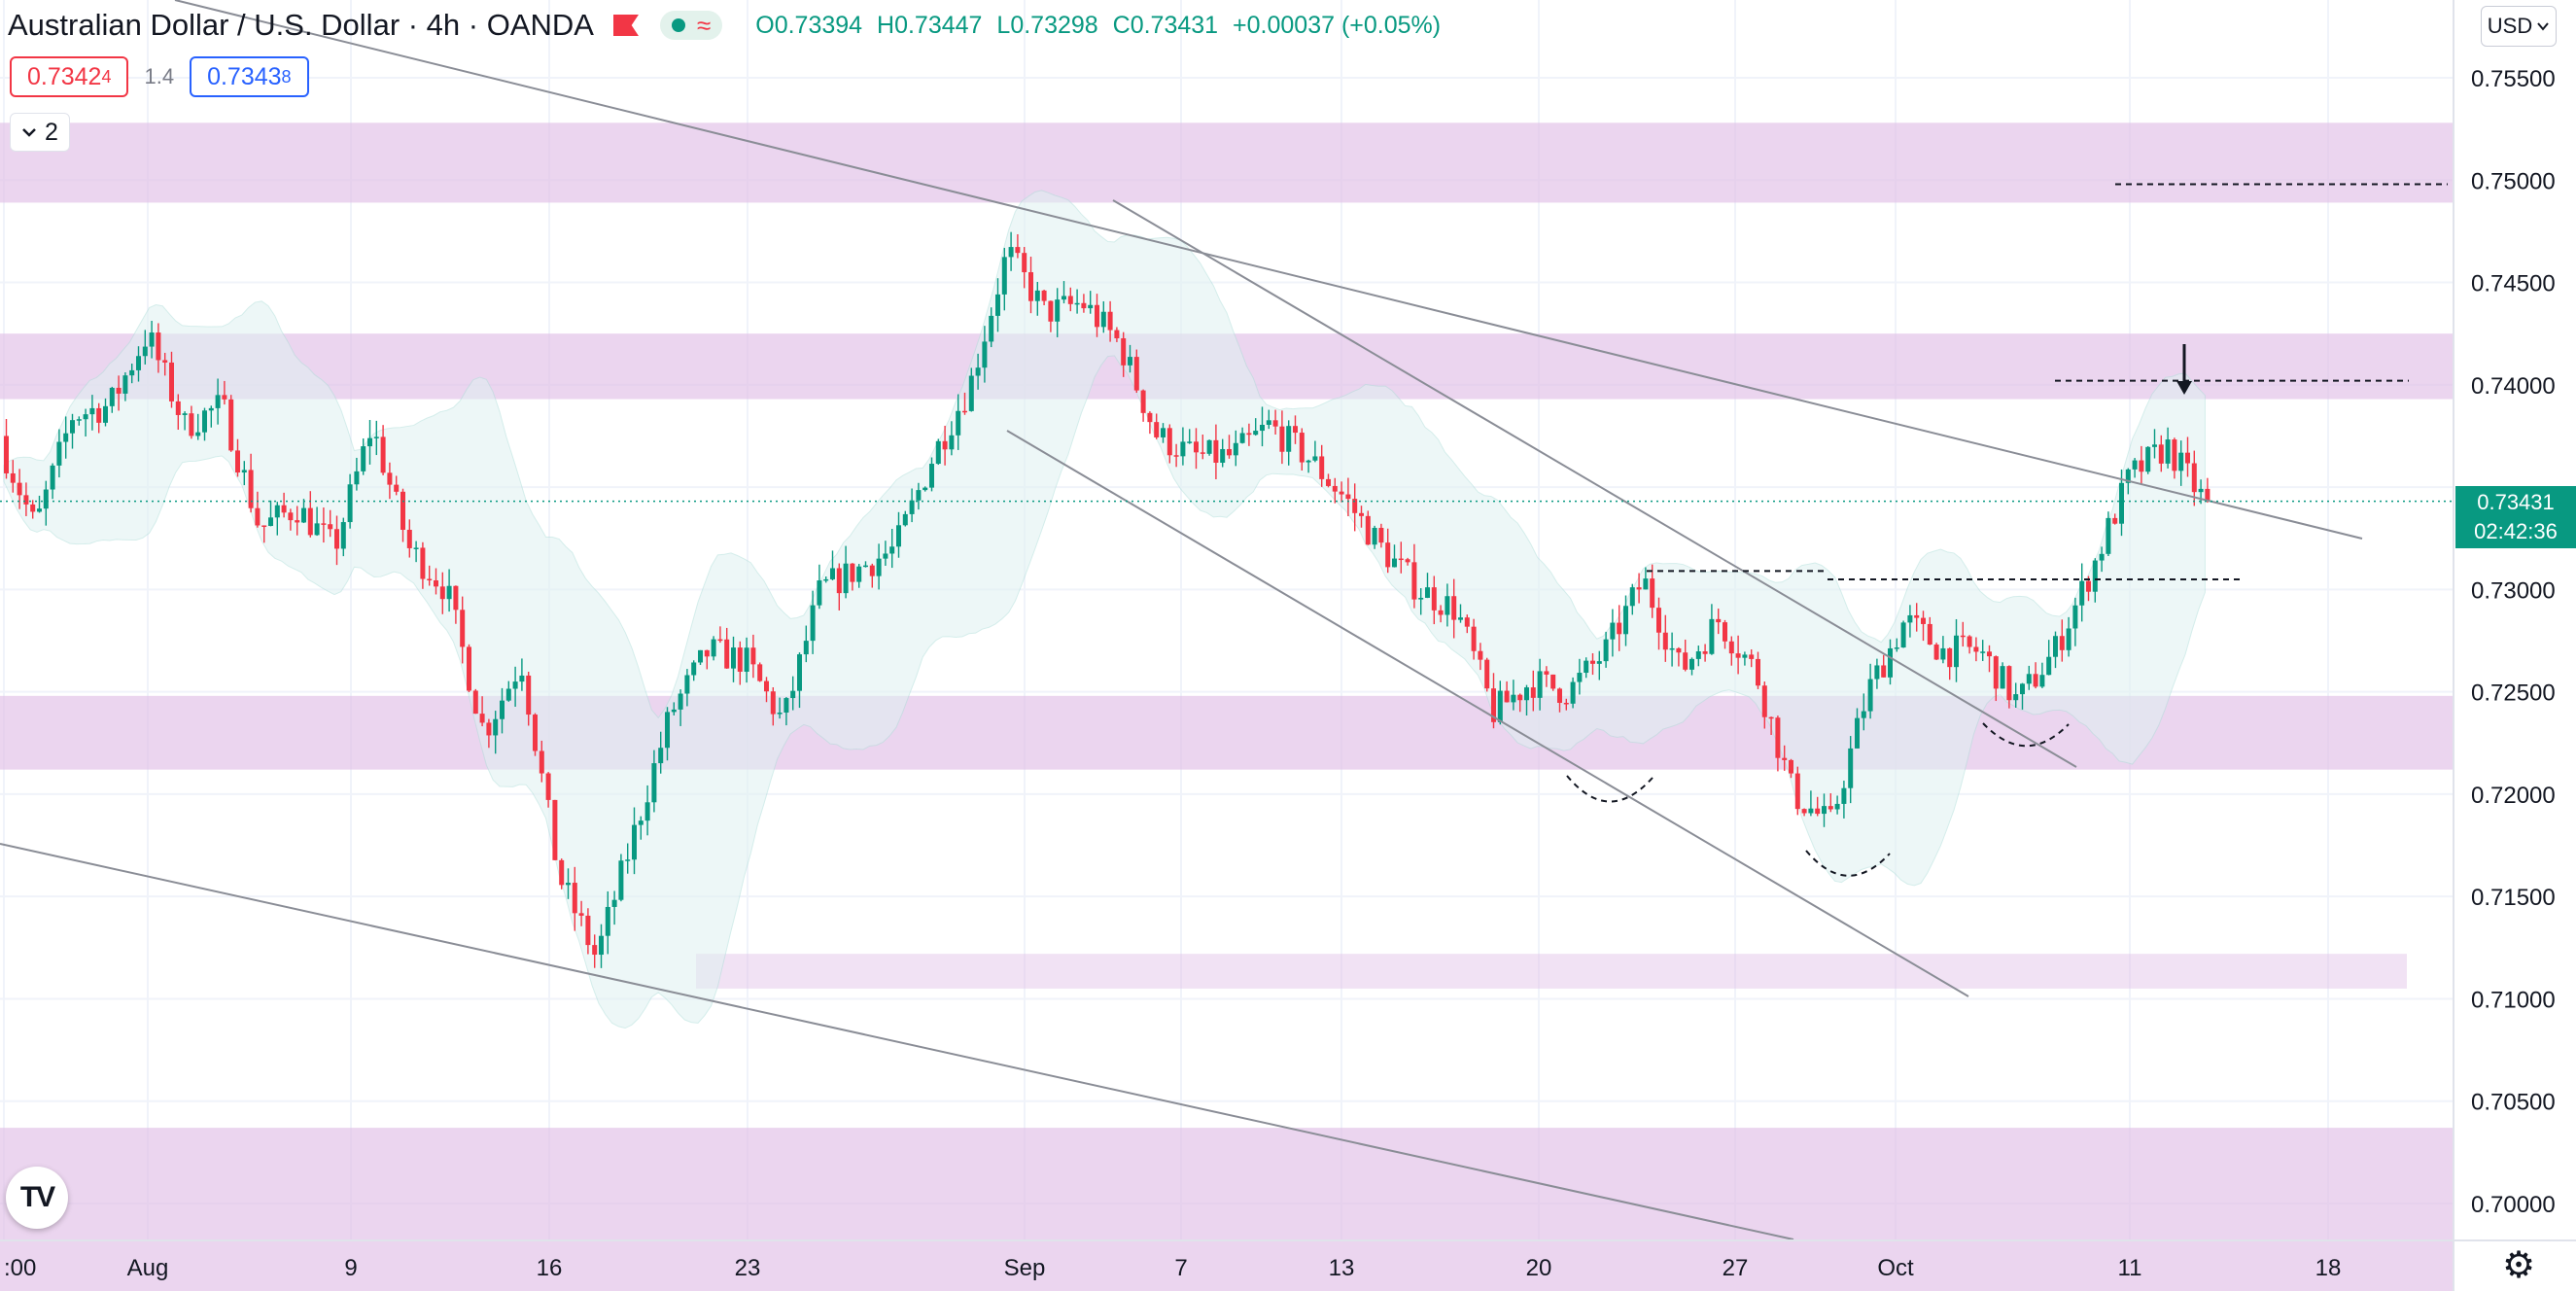 This screenshot has width=2576, height=1291. I want to click on tradingview-logo: TV, so click(37, 1198).